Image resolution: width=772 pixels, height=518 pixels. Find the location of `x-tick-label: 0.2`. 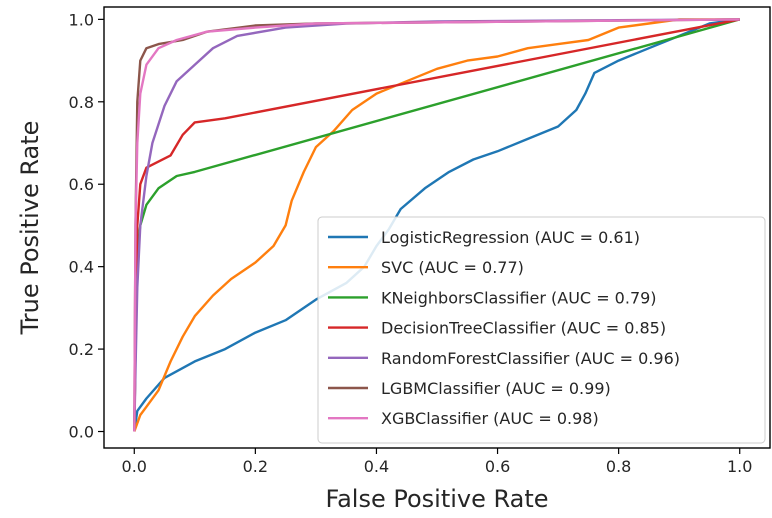

x-tick-label: 0.2 is located at coordinates (255, 466).